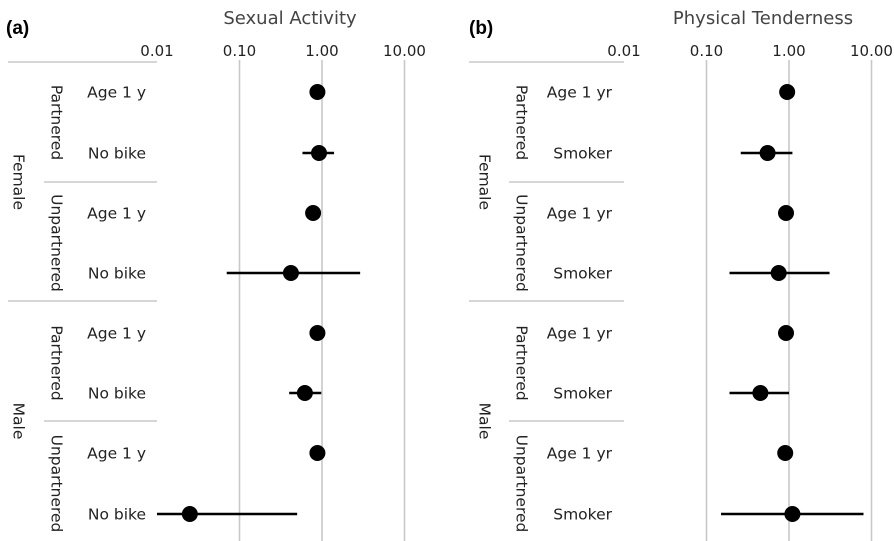  Describe the element at coordinates (17, 28) in the screenshot. I see `panel-letter: (a)` at that location.